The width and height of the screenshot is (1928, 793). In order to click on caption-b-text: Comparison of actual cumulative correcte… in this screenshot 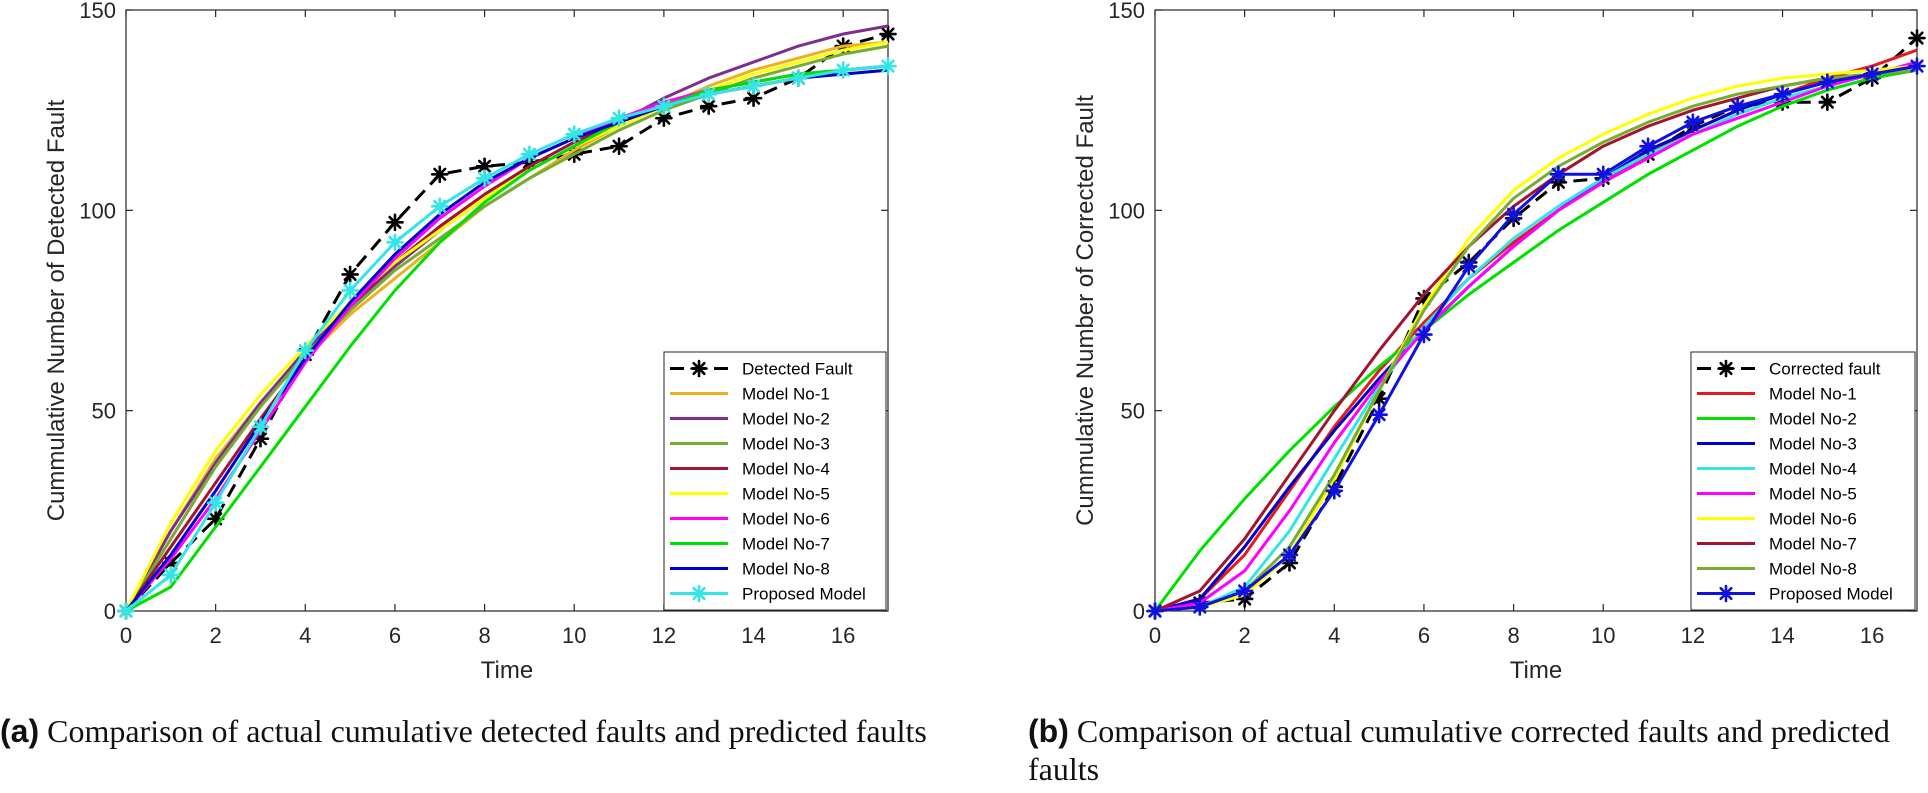, I will do `click(1459, 750)`.